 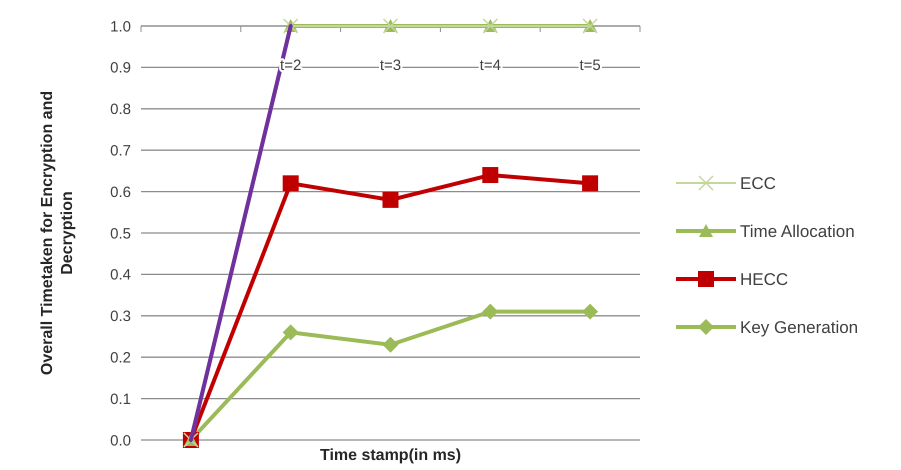 I want to click on y-tick-label: 0.4, so click(x=120, y=275).